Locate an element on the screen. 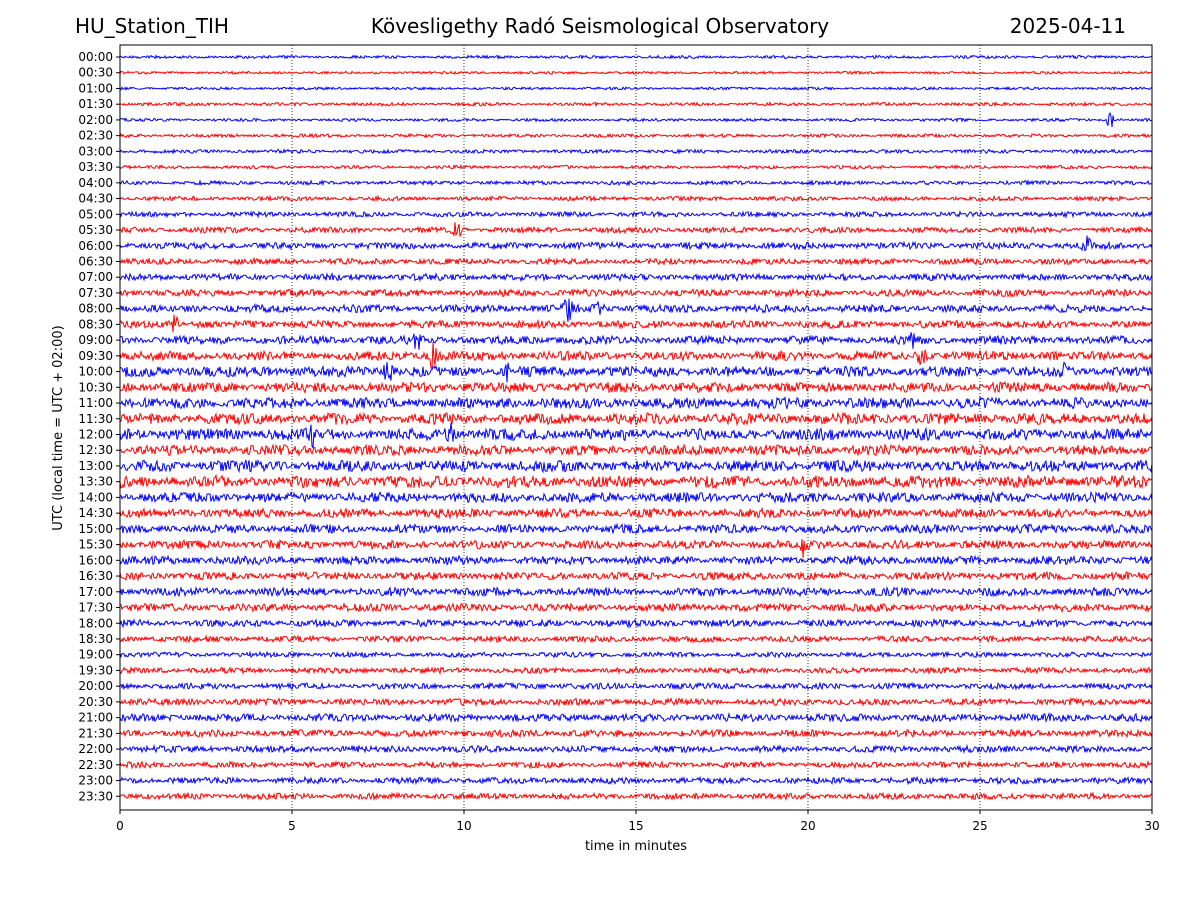  y-tick-label: 05:30 is located at coordinates (95, 230).